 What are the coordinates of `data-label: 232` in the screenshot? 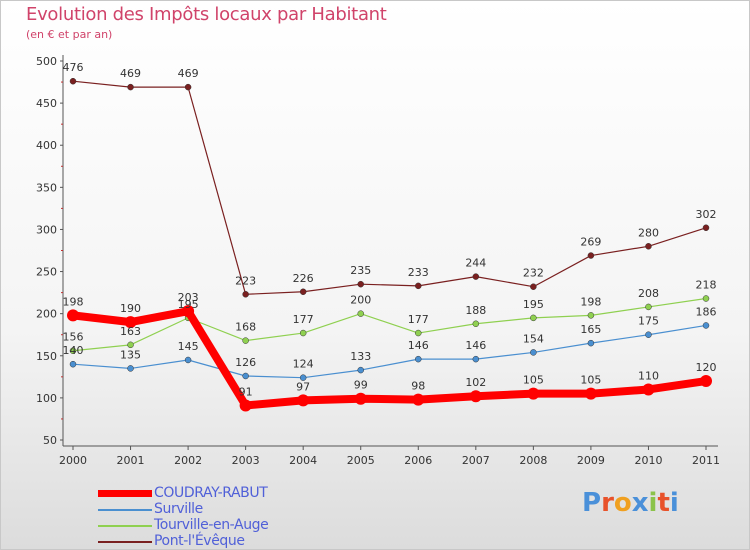 It's located at (533, 273).